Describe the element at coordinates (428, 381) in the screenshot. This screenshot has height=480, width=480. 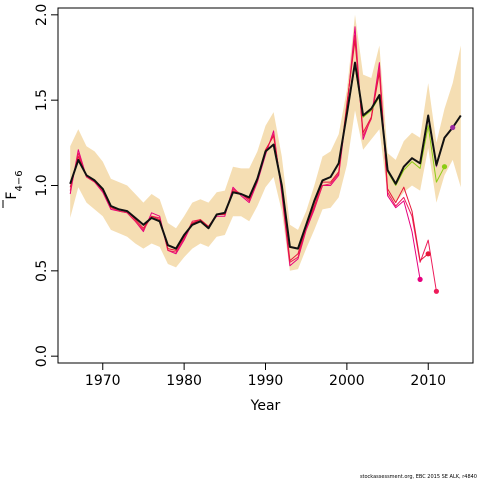
I see `x-tick-label: 2010` at that location.